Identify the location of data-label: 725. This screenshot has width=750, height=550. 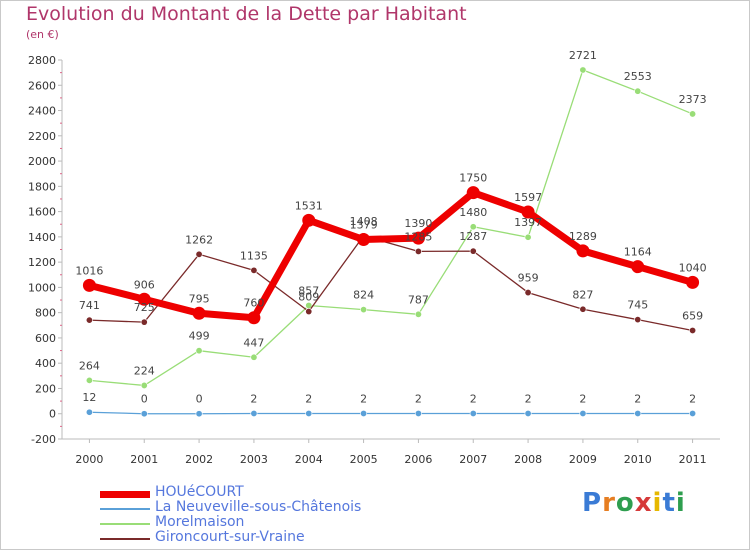
(144, 307).